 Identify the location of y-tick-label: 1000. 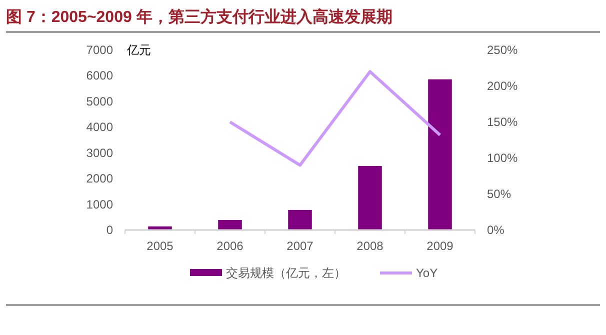
(100, 204).